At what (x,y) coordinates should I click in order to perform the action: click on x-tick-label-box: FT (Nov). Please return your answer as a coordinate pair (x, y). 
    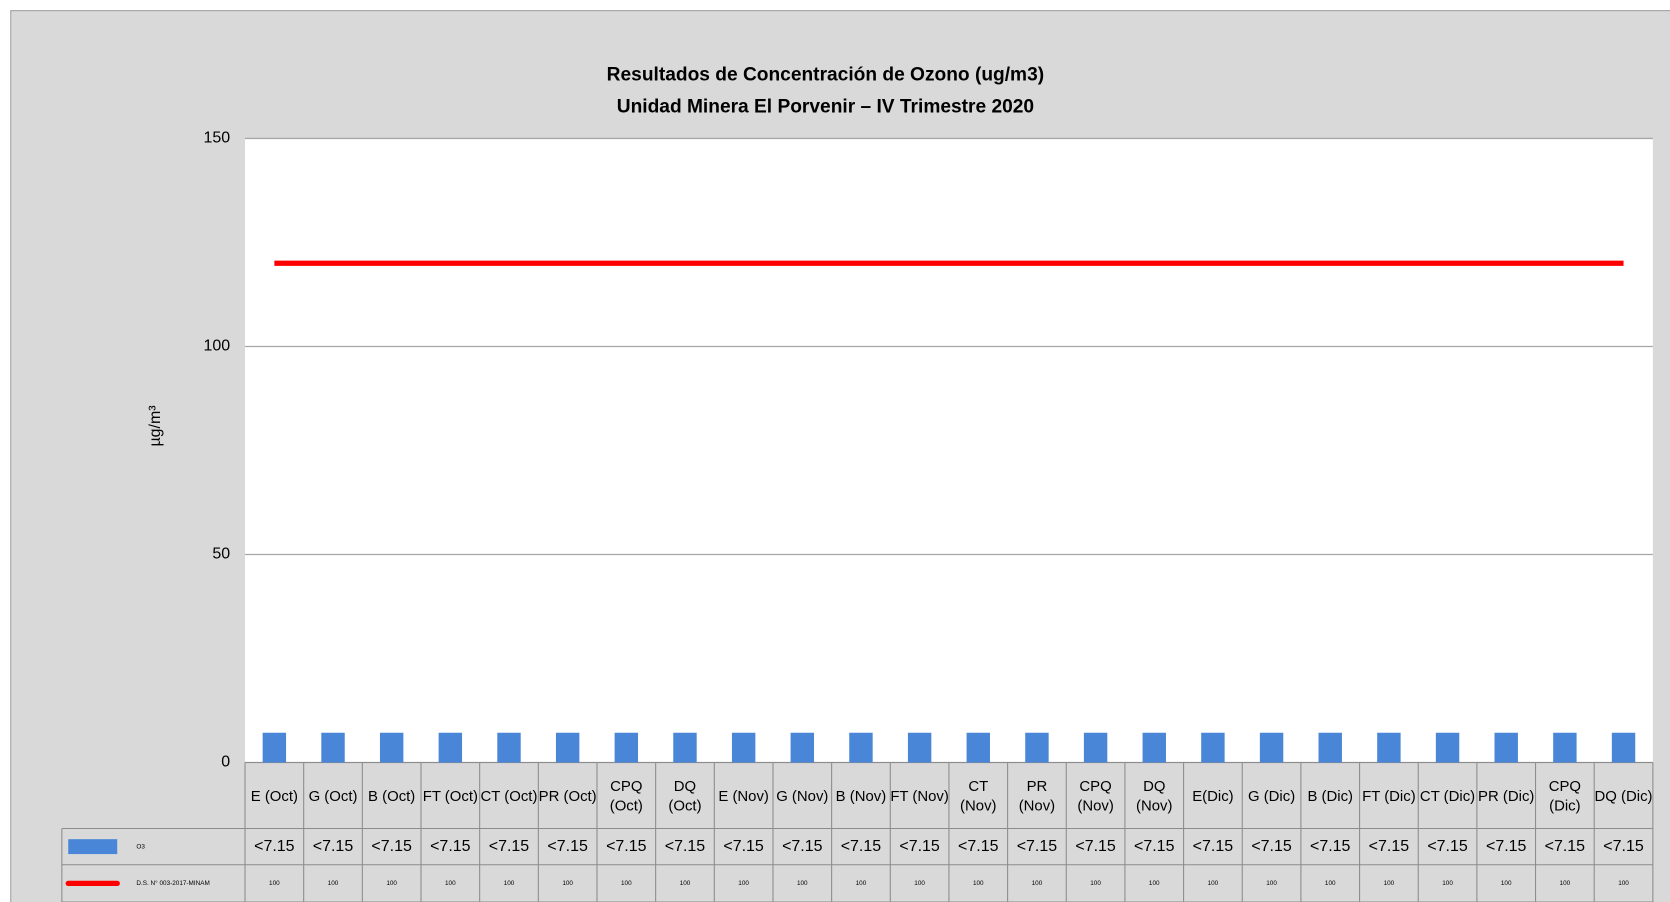
    Looking at the image, I should click on (919, 795).